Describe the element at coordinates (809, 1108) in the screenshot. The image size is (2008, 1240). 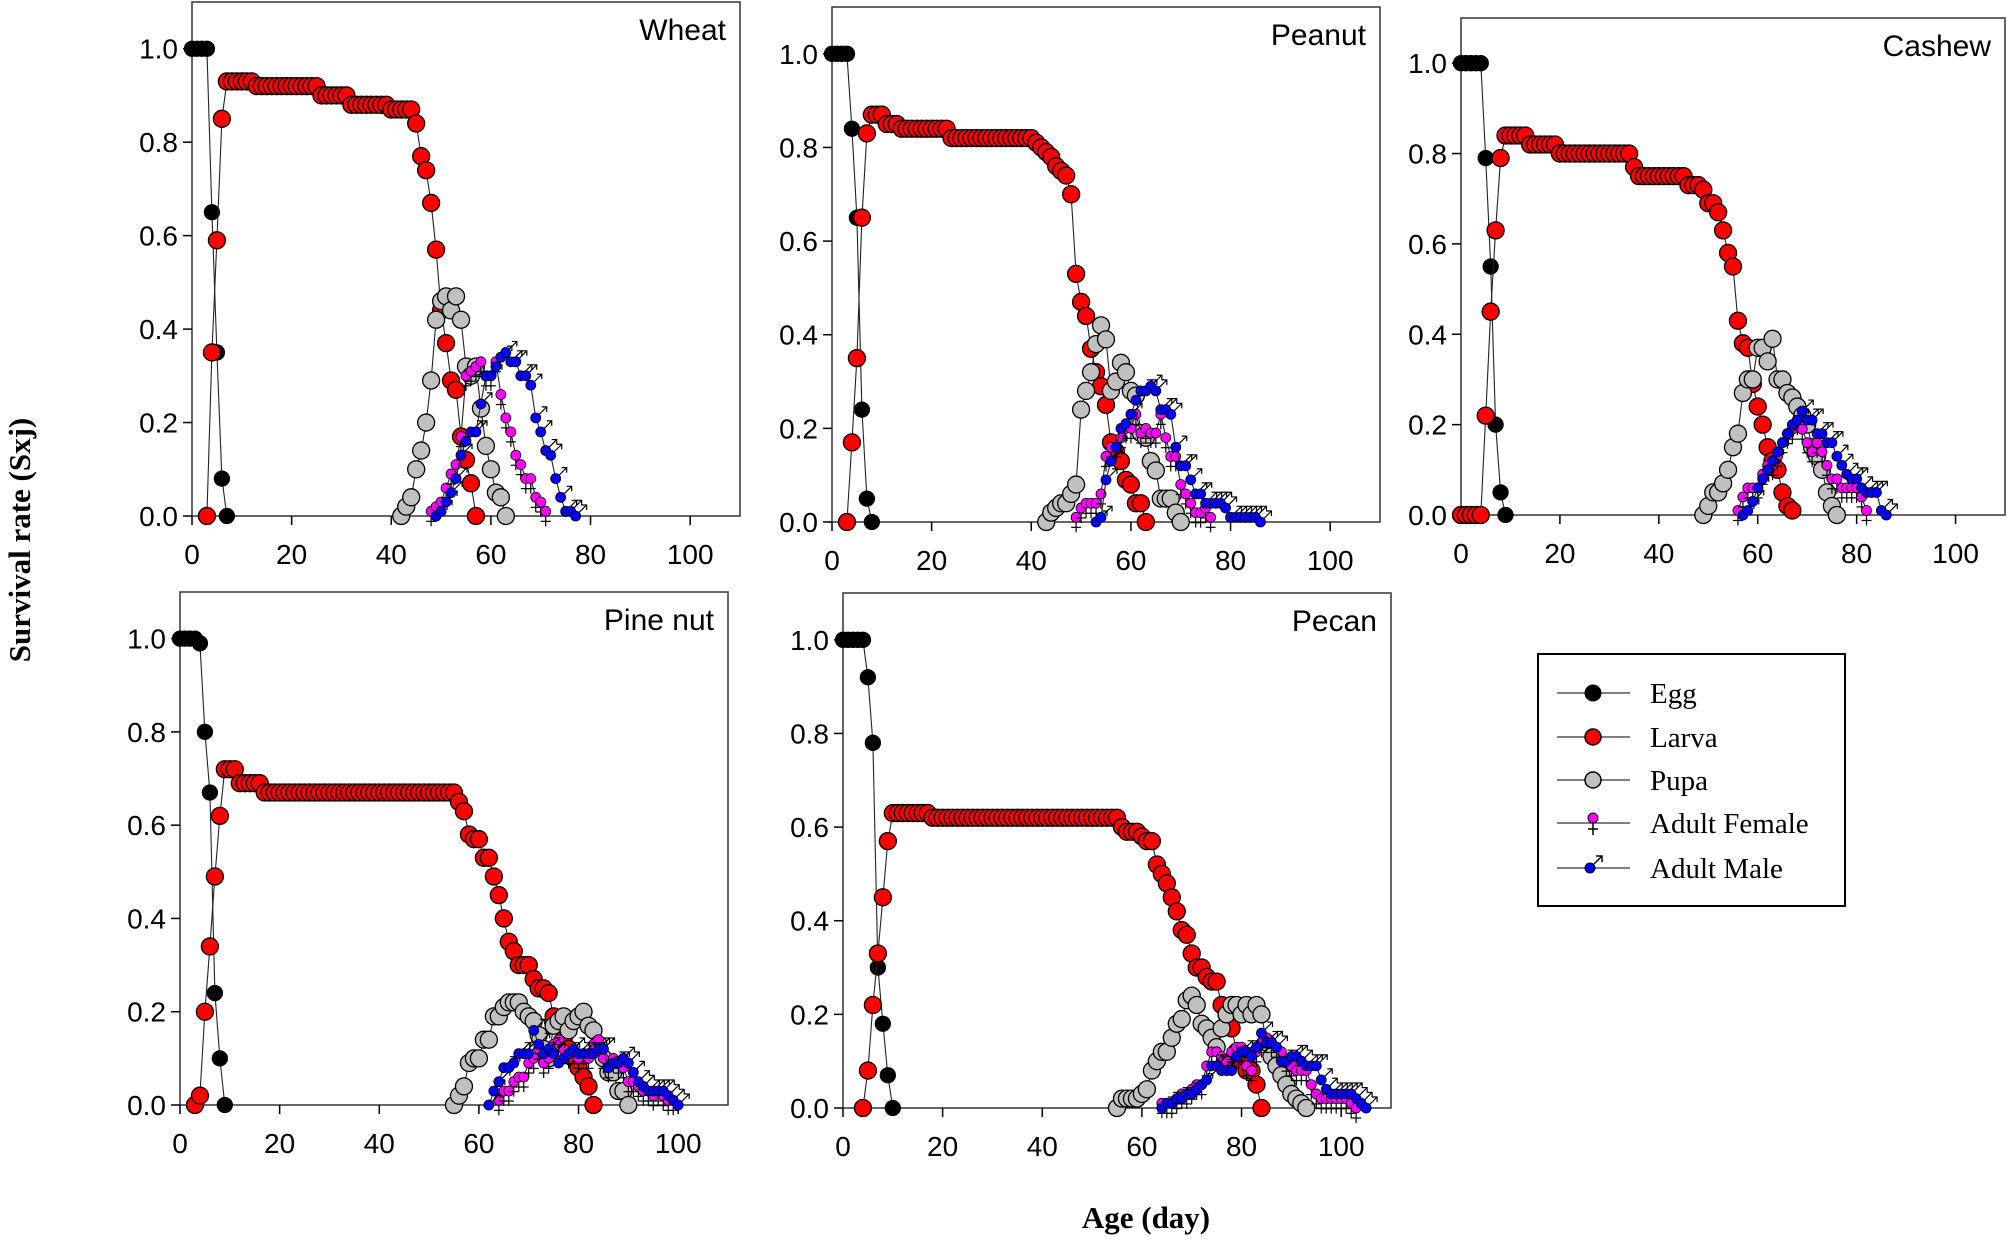
I see `y-tick-label: 0.0` at that location.